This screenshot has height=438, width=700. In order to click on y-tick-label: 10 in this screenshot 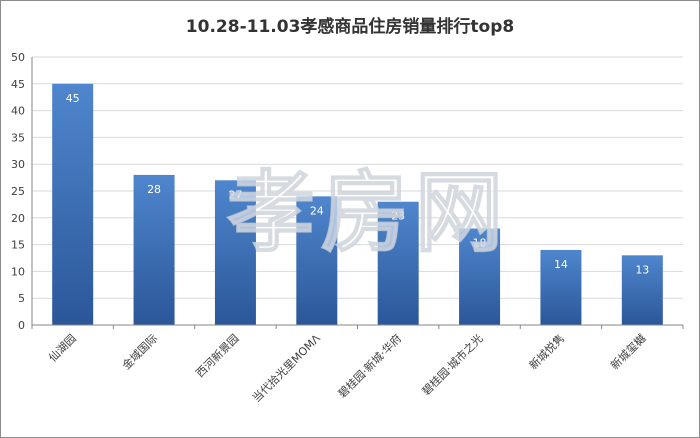, I will do `click(18, 271)`.